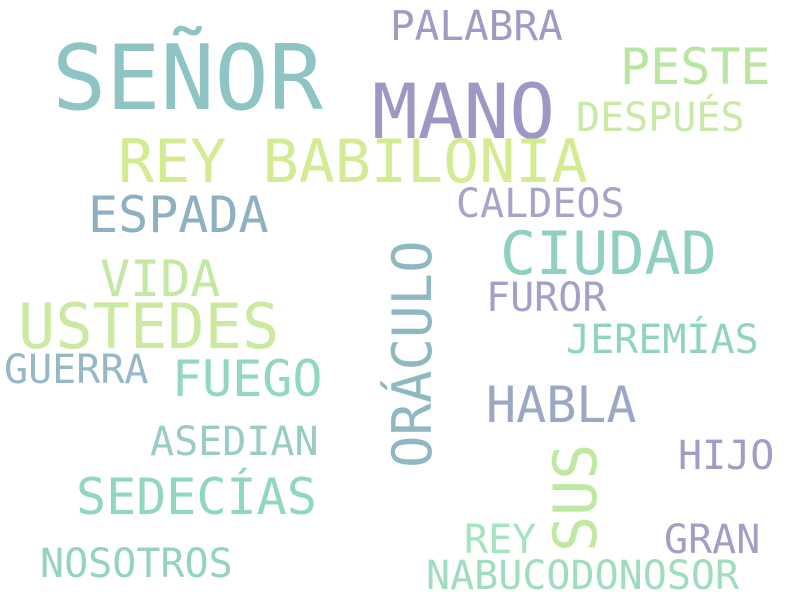 The width and height of the screenshot is (800, 600). Describe the element at coordinates (583, 576) in the screenshot. I see `word-nabucodonosor: NABUCODONOSOR` at that location.